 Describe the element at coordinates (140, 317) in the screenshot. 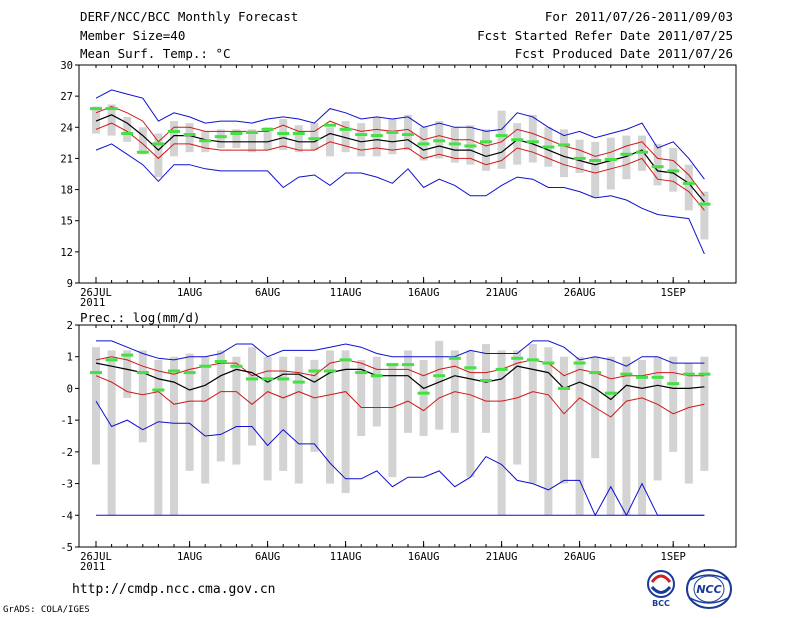

I see `precip-panel-title: Prec.: log(mm/d)` at that location.